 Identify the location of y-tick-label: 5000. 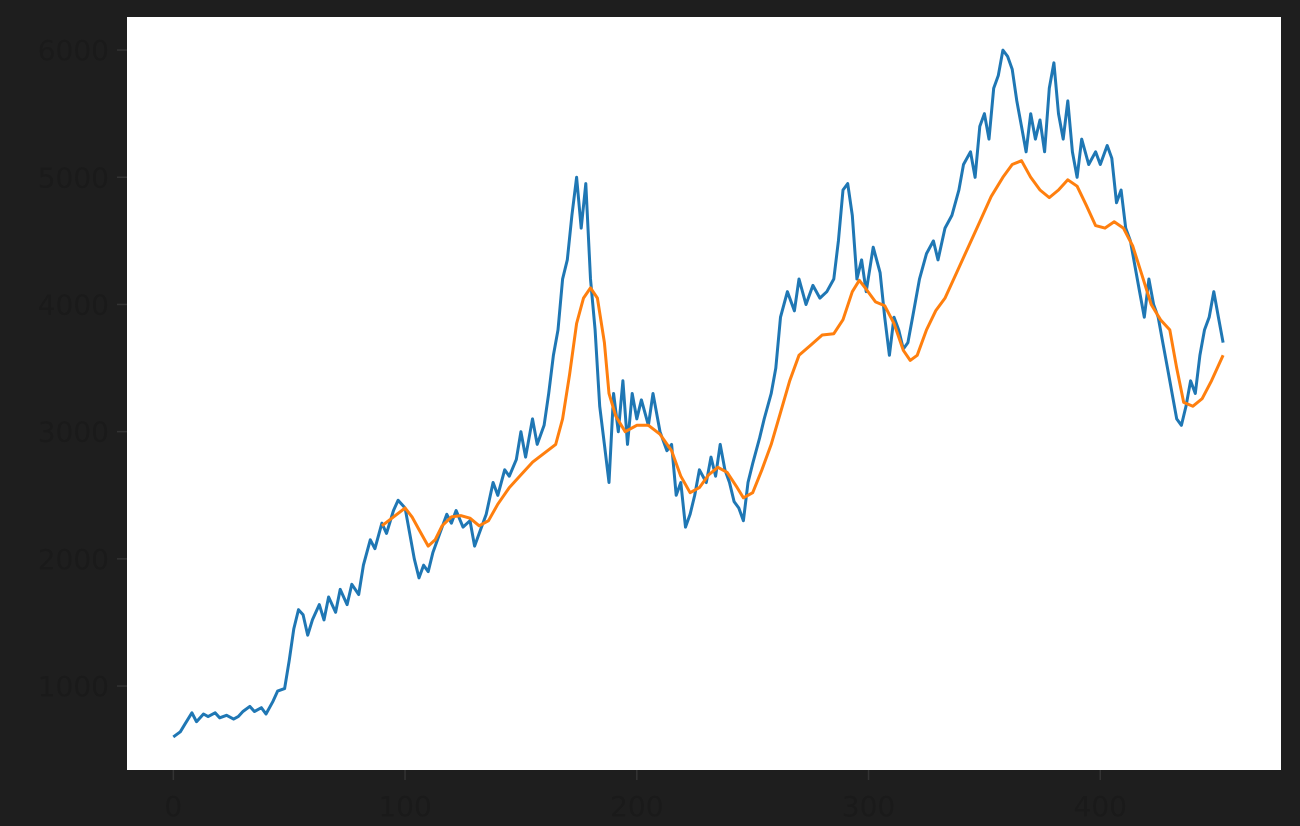
(73, 177).